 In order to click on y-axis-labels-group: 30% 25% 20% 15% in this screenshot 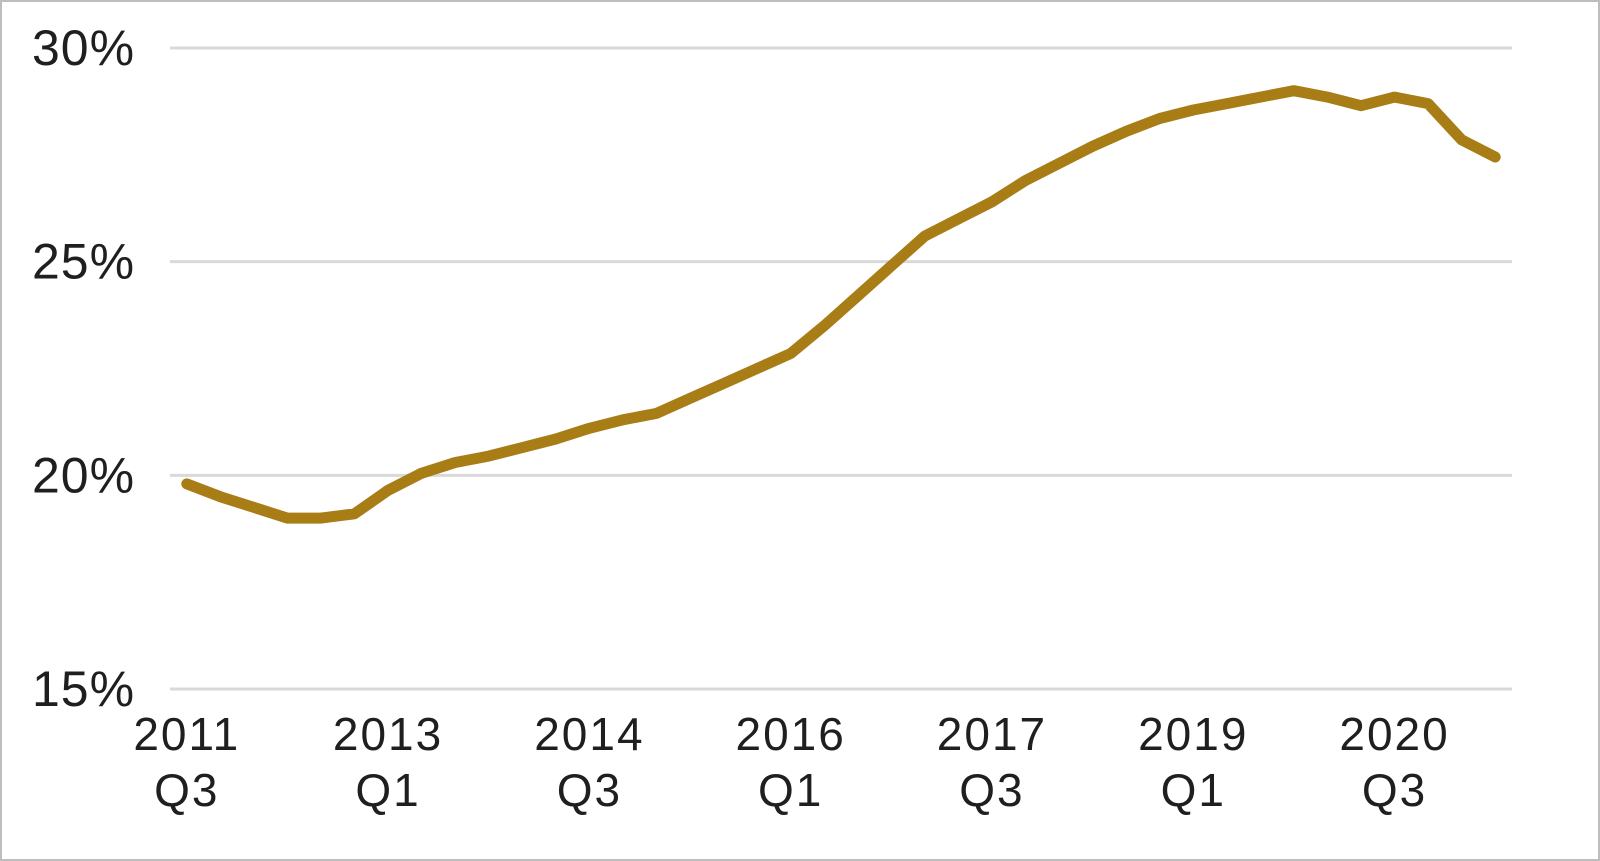, I will do `click(83, 368)`.